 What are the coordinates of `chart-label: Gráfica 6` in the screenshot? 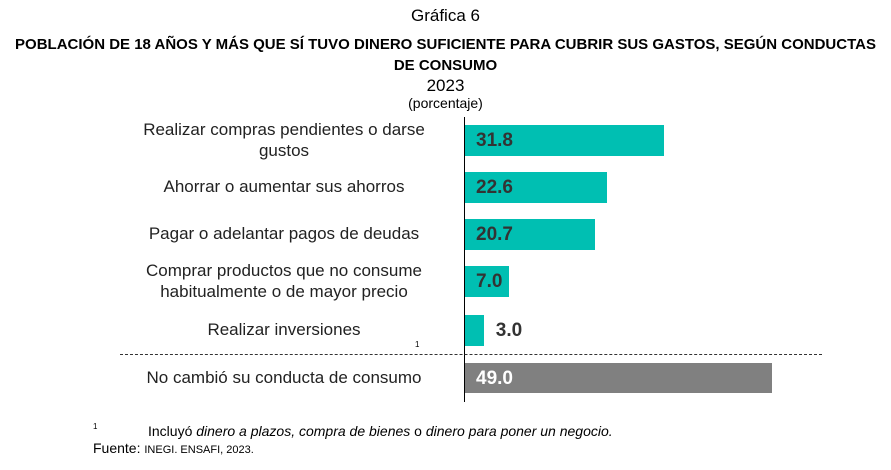 It's located at (445, 15).